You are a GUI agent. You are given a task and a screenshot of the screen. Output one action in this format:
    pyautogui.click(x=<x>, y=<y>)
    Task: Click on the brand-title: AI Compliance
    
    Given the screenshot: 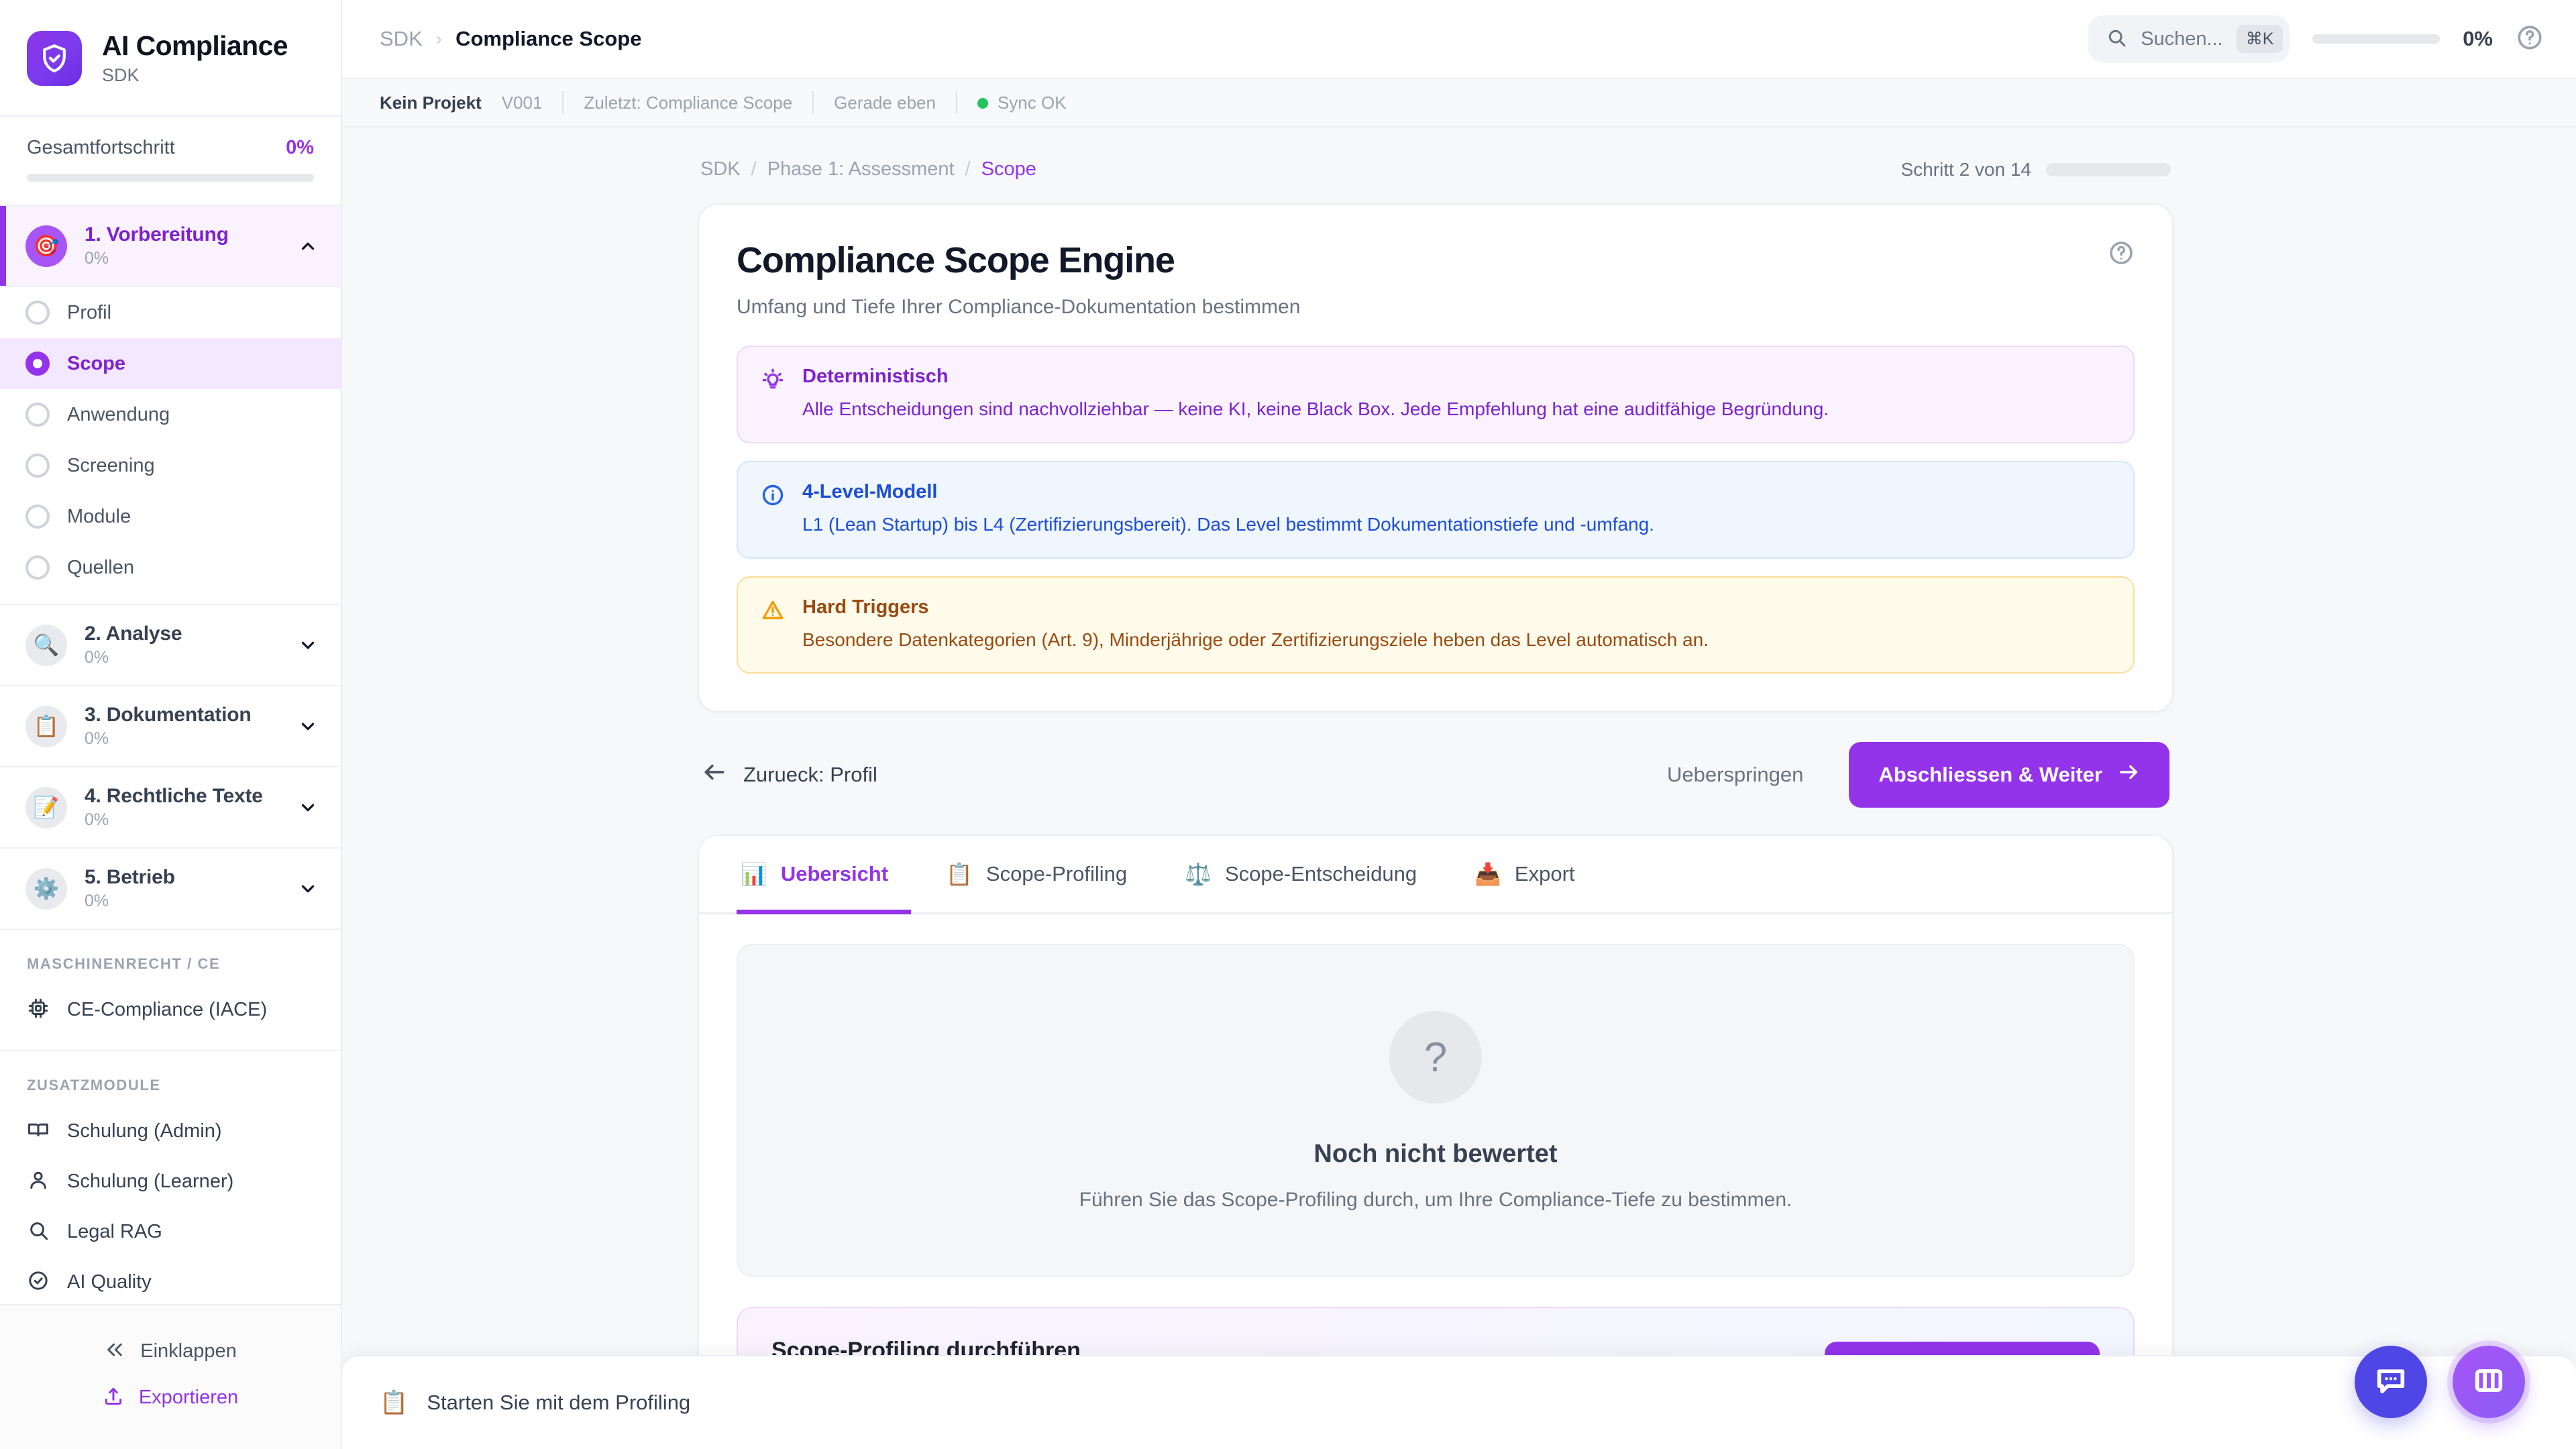 What is the action you would take?
    pyautogui.click(x=195, y=45)
    